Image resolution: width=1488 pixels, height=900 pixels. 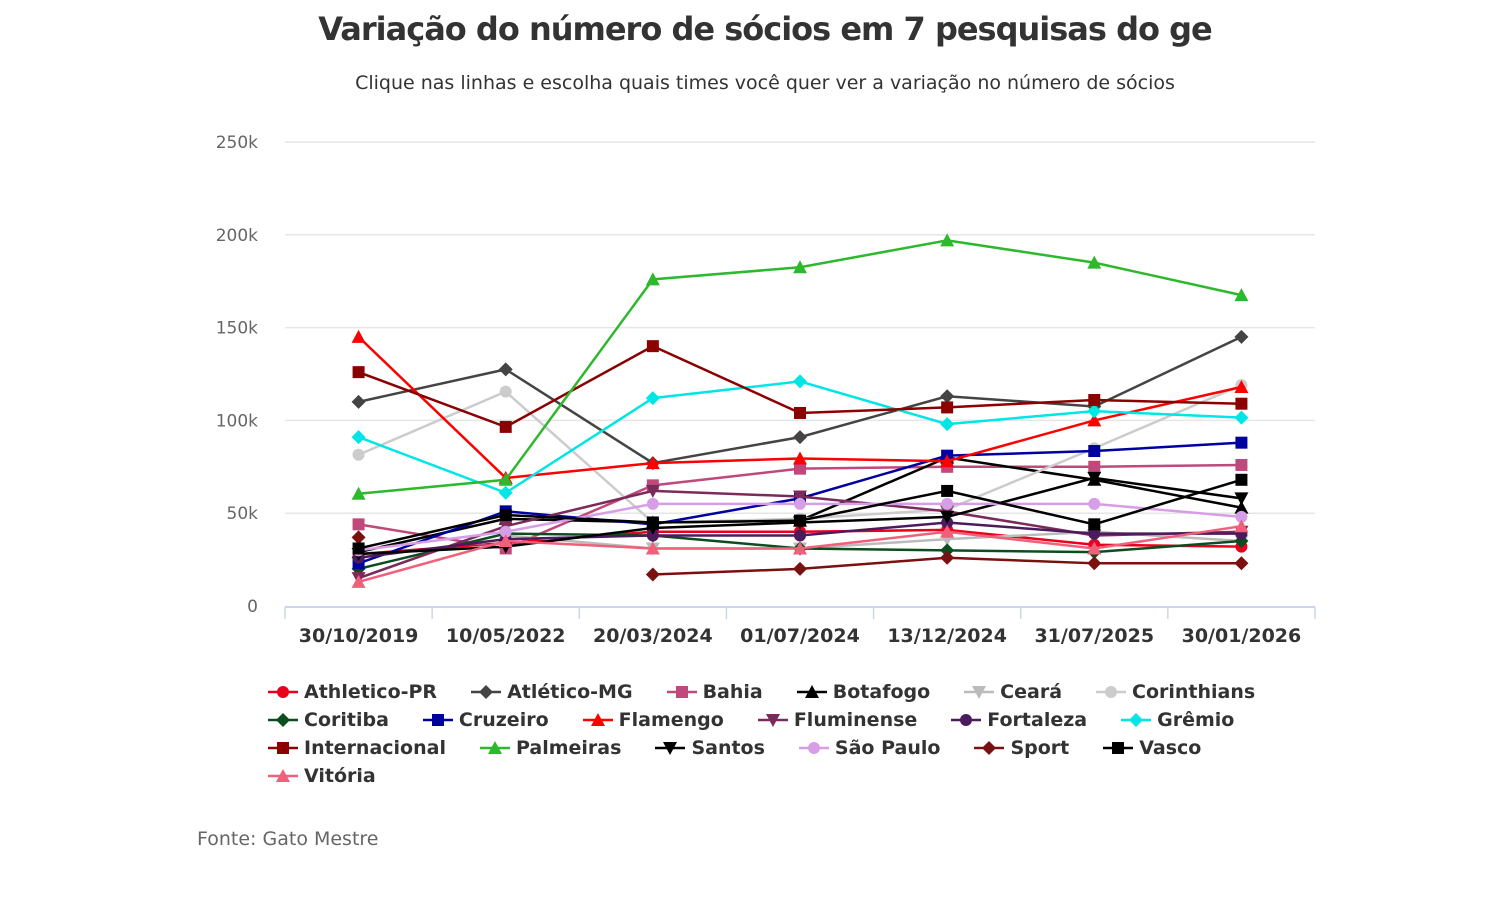 What do you see at coordinates (352, 692) in the screenshot?
I see `legend-item: Athletico-PR` at bounding box center [352, 692].